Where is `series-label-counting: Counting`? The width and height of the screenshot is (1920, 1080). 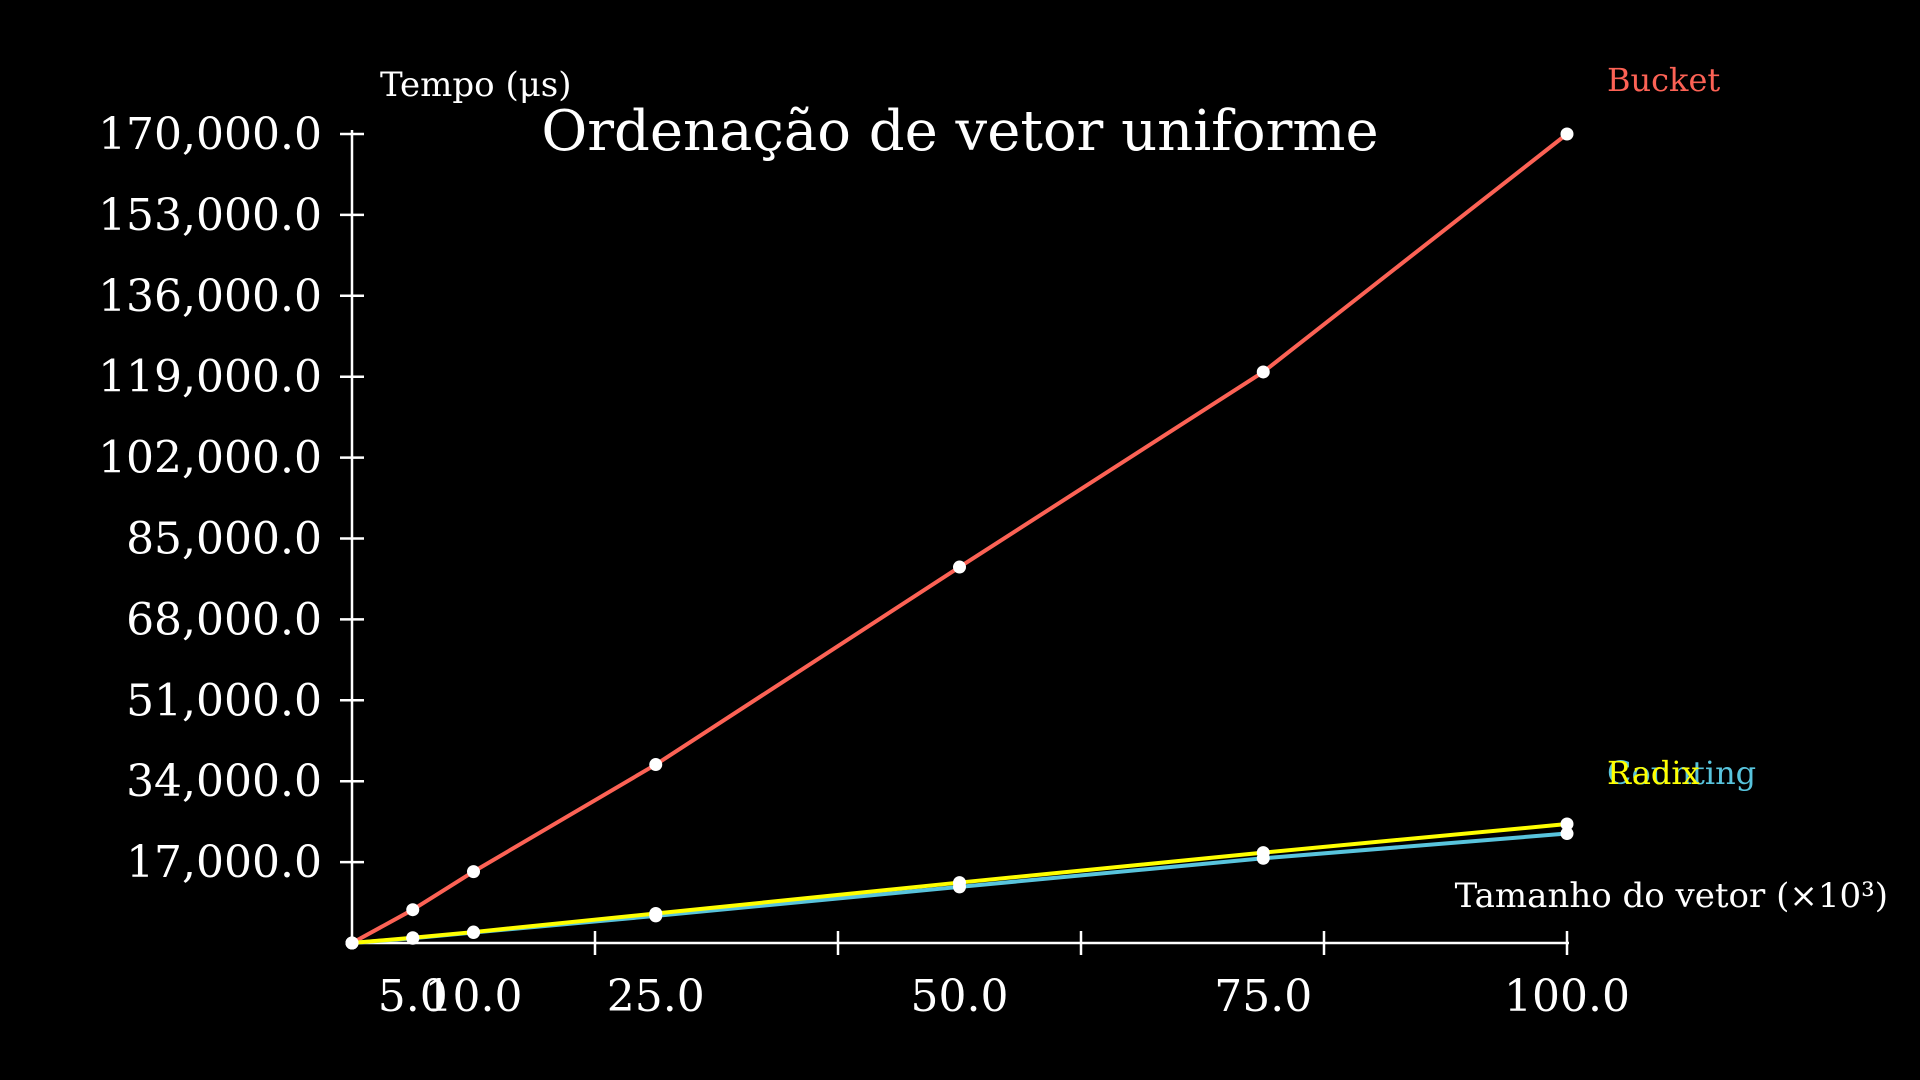 series-label-counting: Counting is located at coordinates (1681, 773).